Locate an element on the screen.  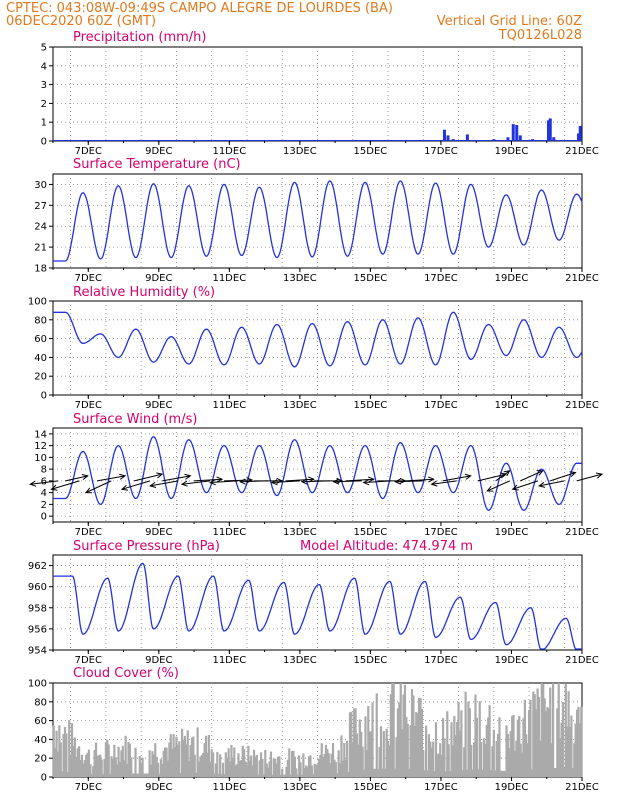
temperature-ytick-label: 27 is located at coordinates (40, 206).